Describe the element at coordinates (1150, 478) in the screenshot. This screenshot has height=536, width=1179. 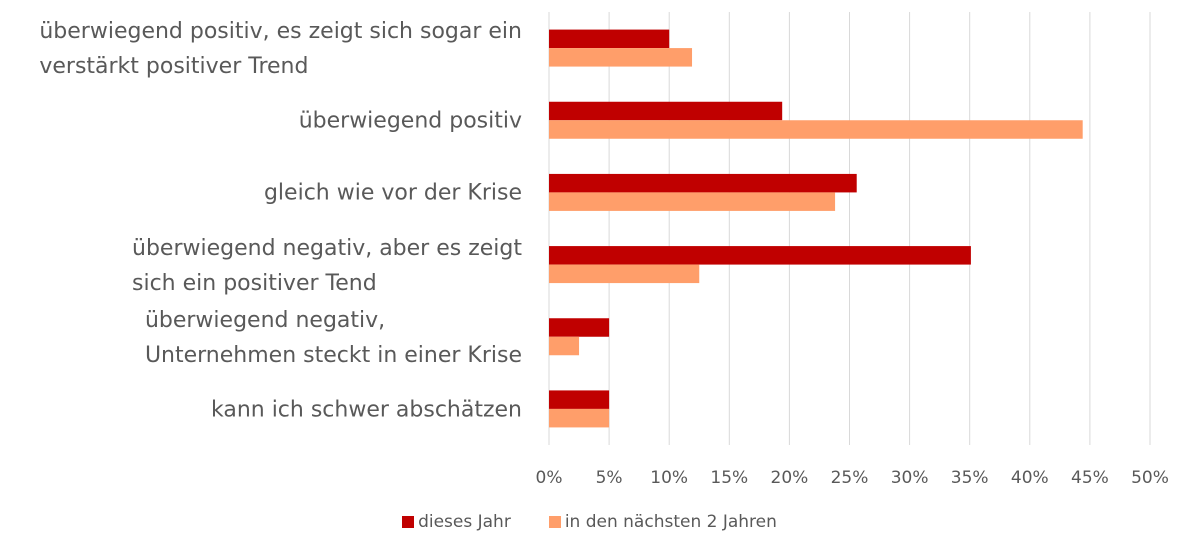
I see `x-tick-label: 50%` at that location.